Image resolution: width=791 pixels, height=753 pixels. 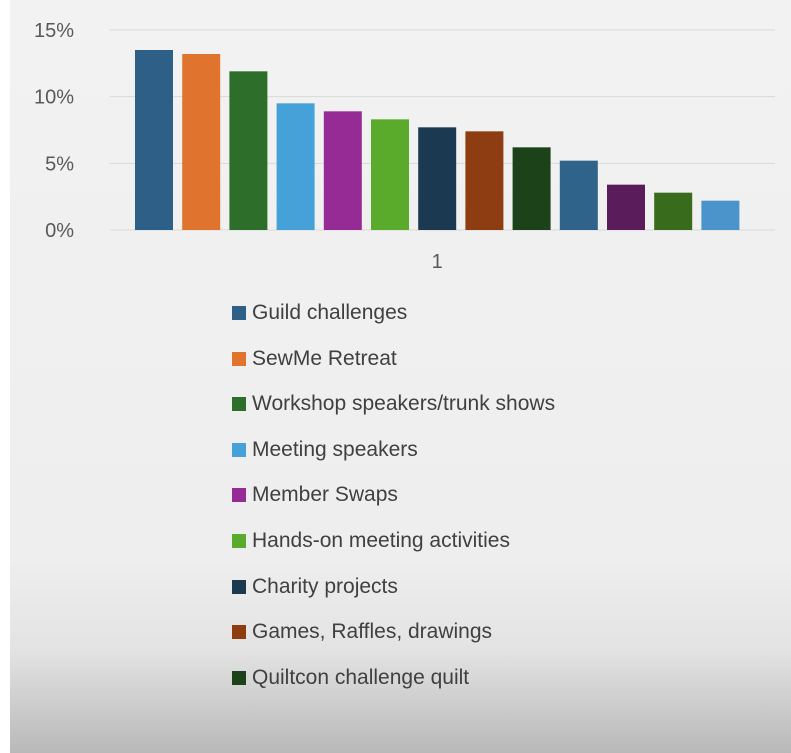 I want to click on legend-item: Member Swaps, so click(x=315, y=495).